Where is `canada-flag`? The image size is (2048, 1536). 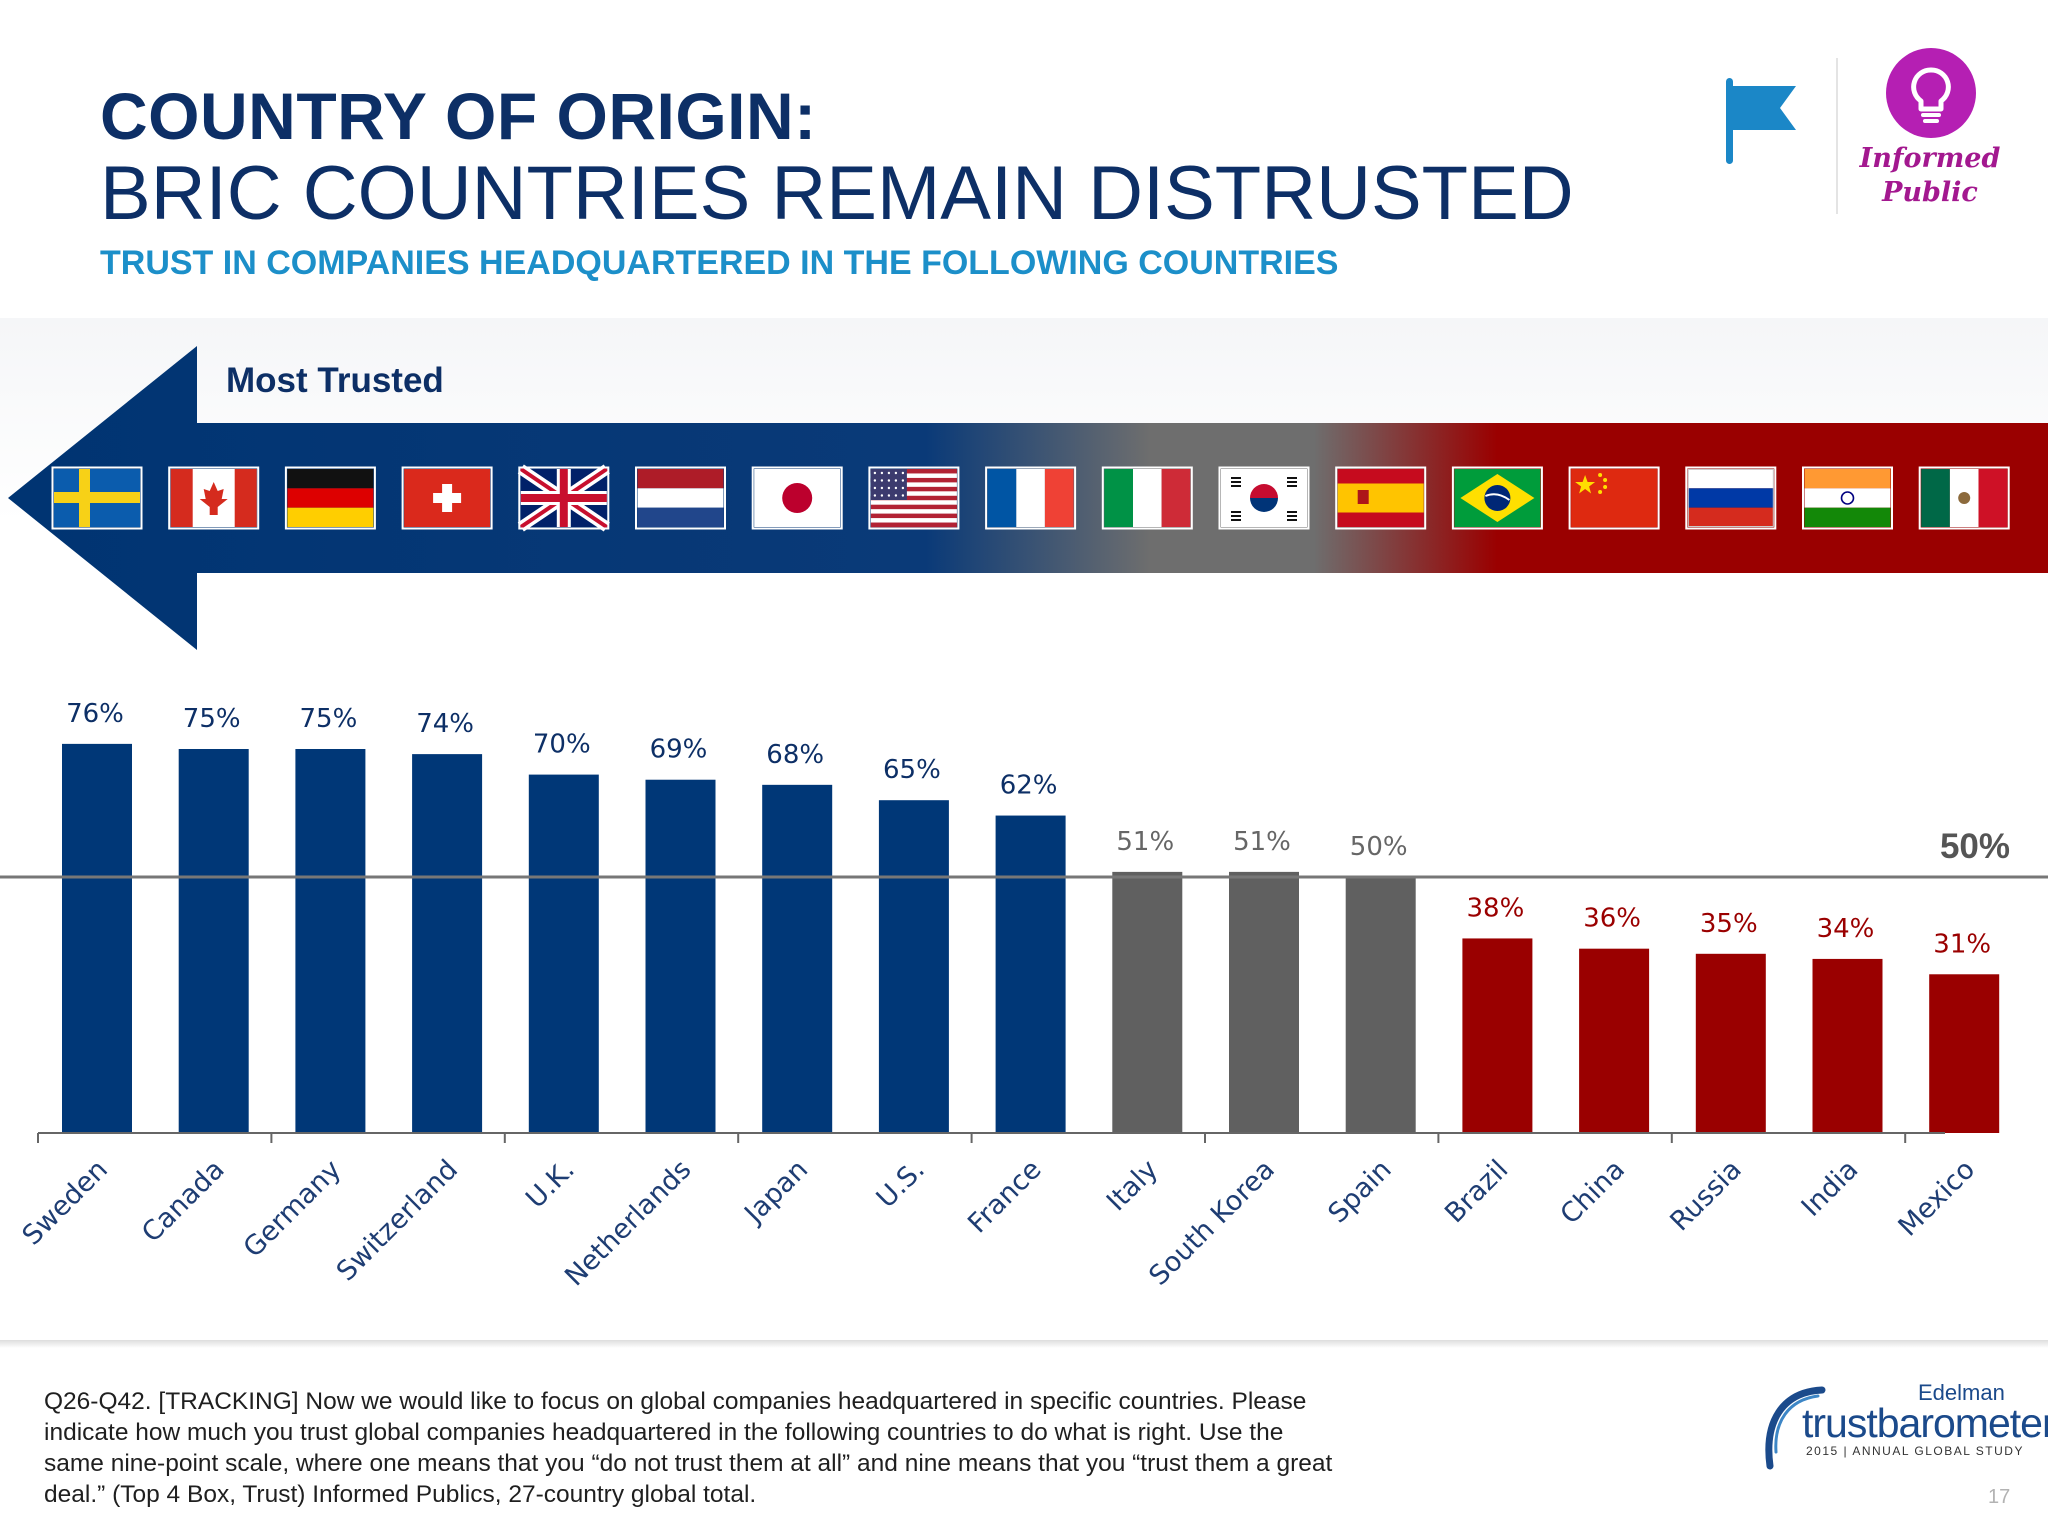 canada-flag is located at coordinates (214, 498).